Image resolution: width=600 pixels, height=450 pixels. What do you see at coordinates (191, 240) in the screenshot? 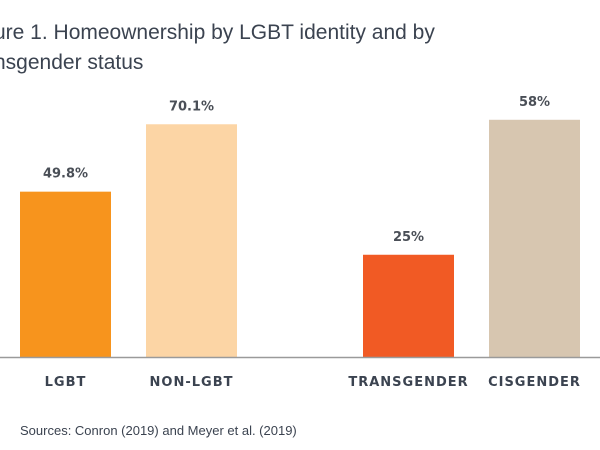
I see `bar-non-lgbt` at bounding box center [191, 240].